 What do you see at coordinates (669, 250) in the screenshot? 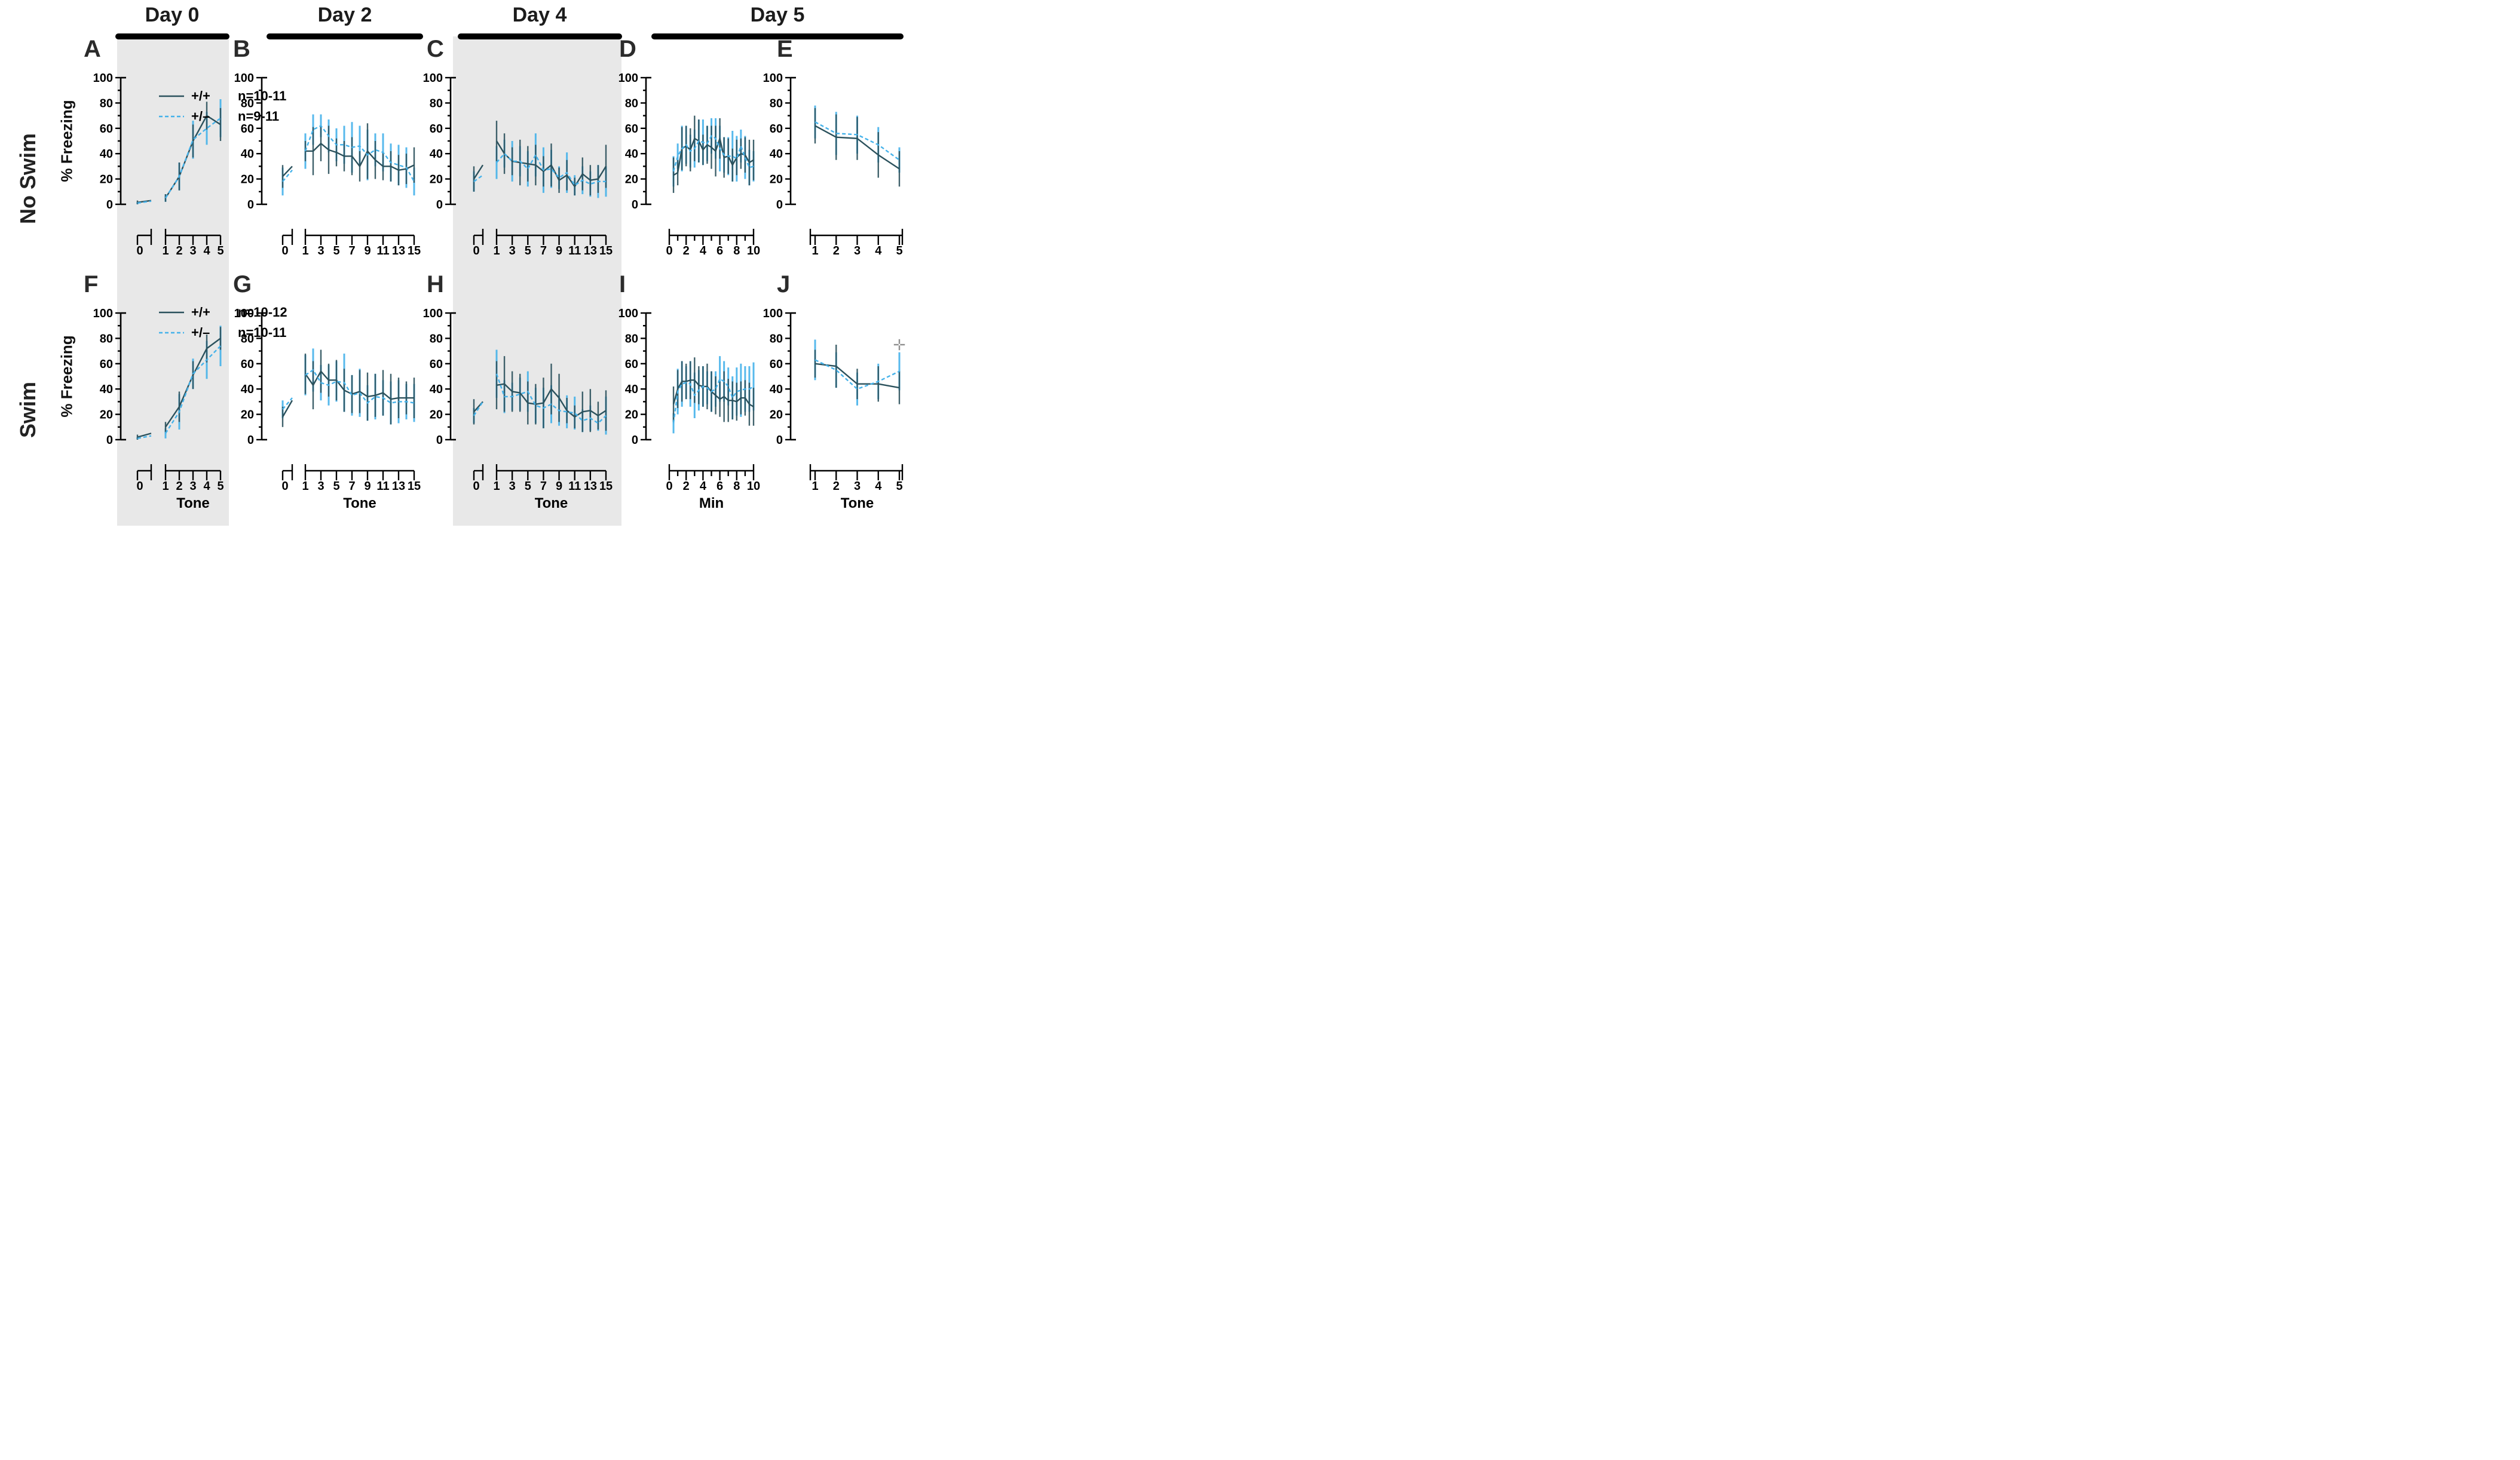
I see `x-tick-label: 0` at bounding box center [669, 250].